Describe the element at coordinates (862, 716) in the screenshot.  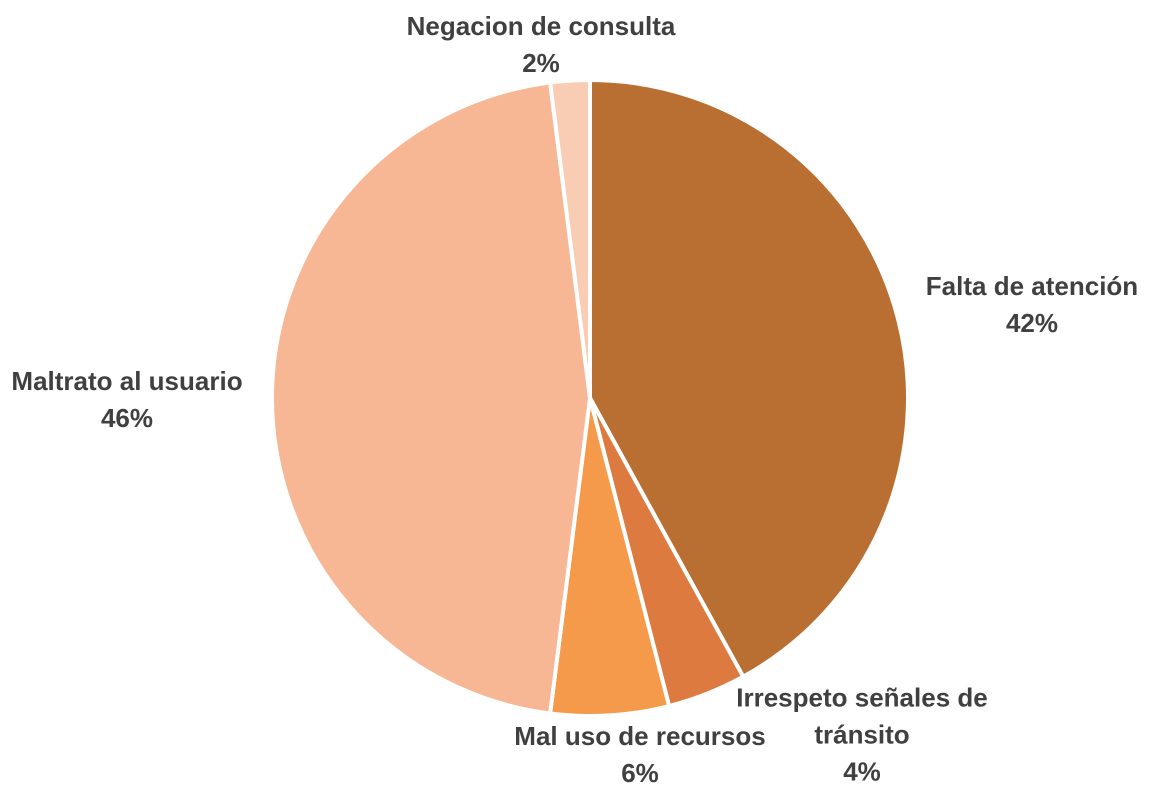
I see `category-label: Irrespeto señales de tránsito` at that location.